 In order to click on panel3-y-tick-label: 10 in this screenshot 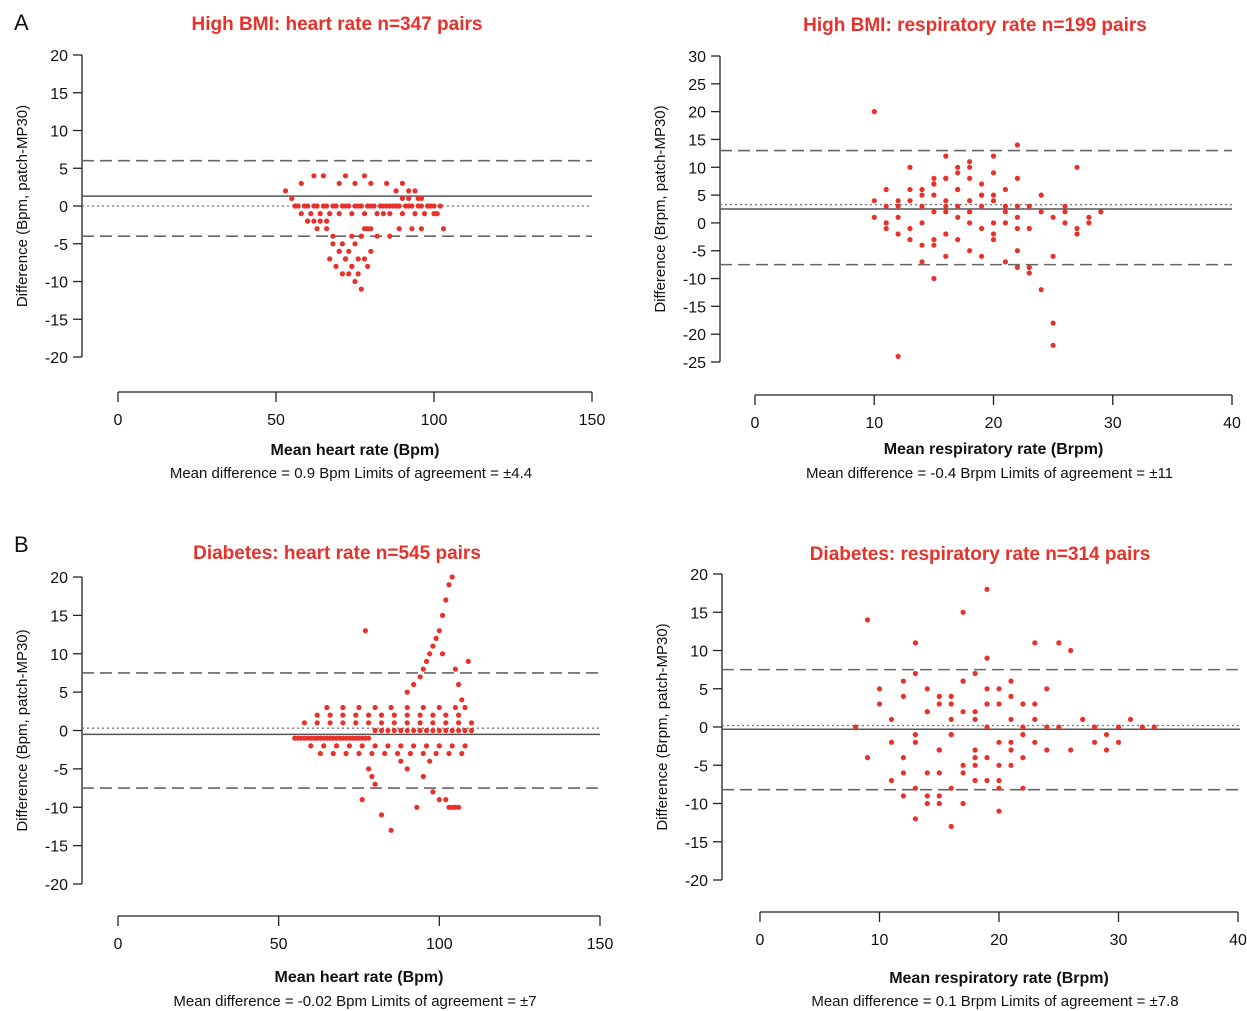, I will do `click(59, 655)`.